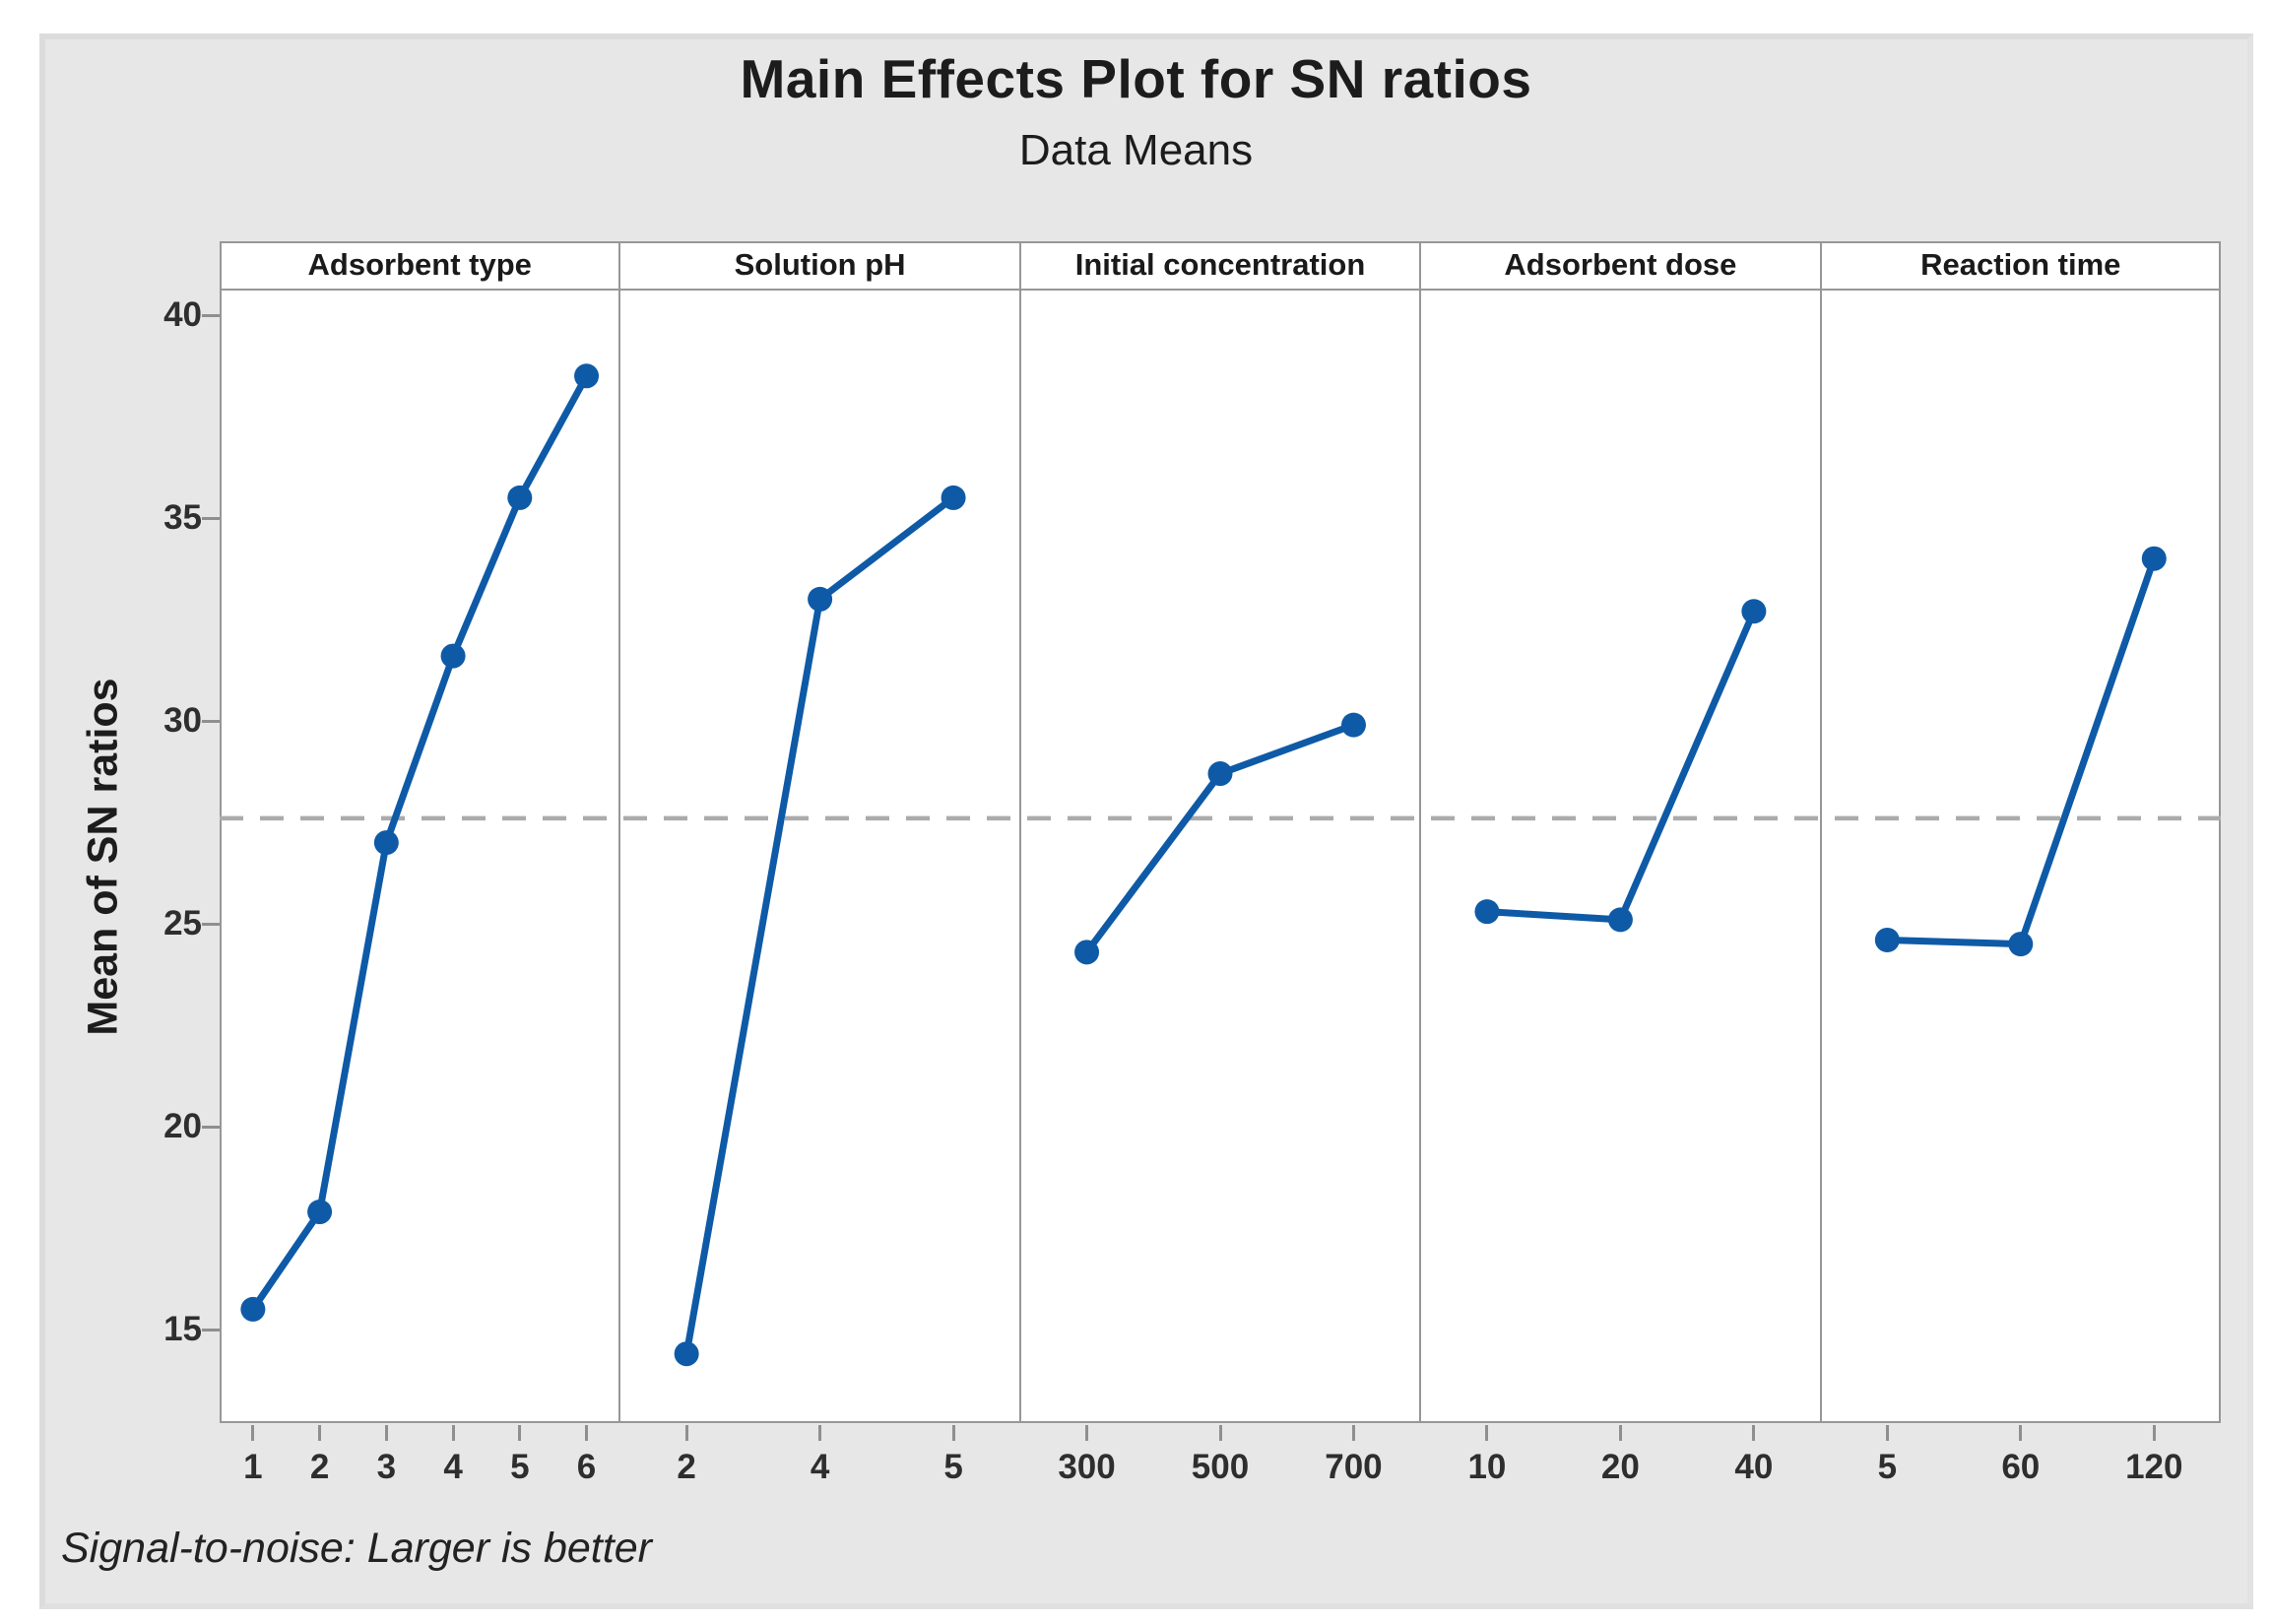  Describe the element at coordinates (1754, 1467) in the screenshot. I see `x-tick-label: 40` at that location.